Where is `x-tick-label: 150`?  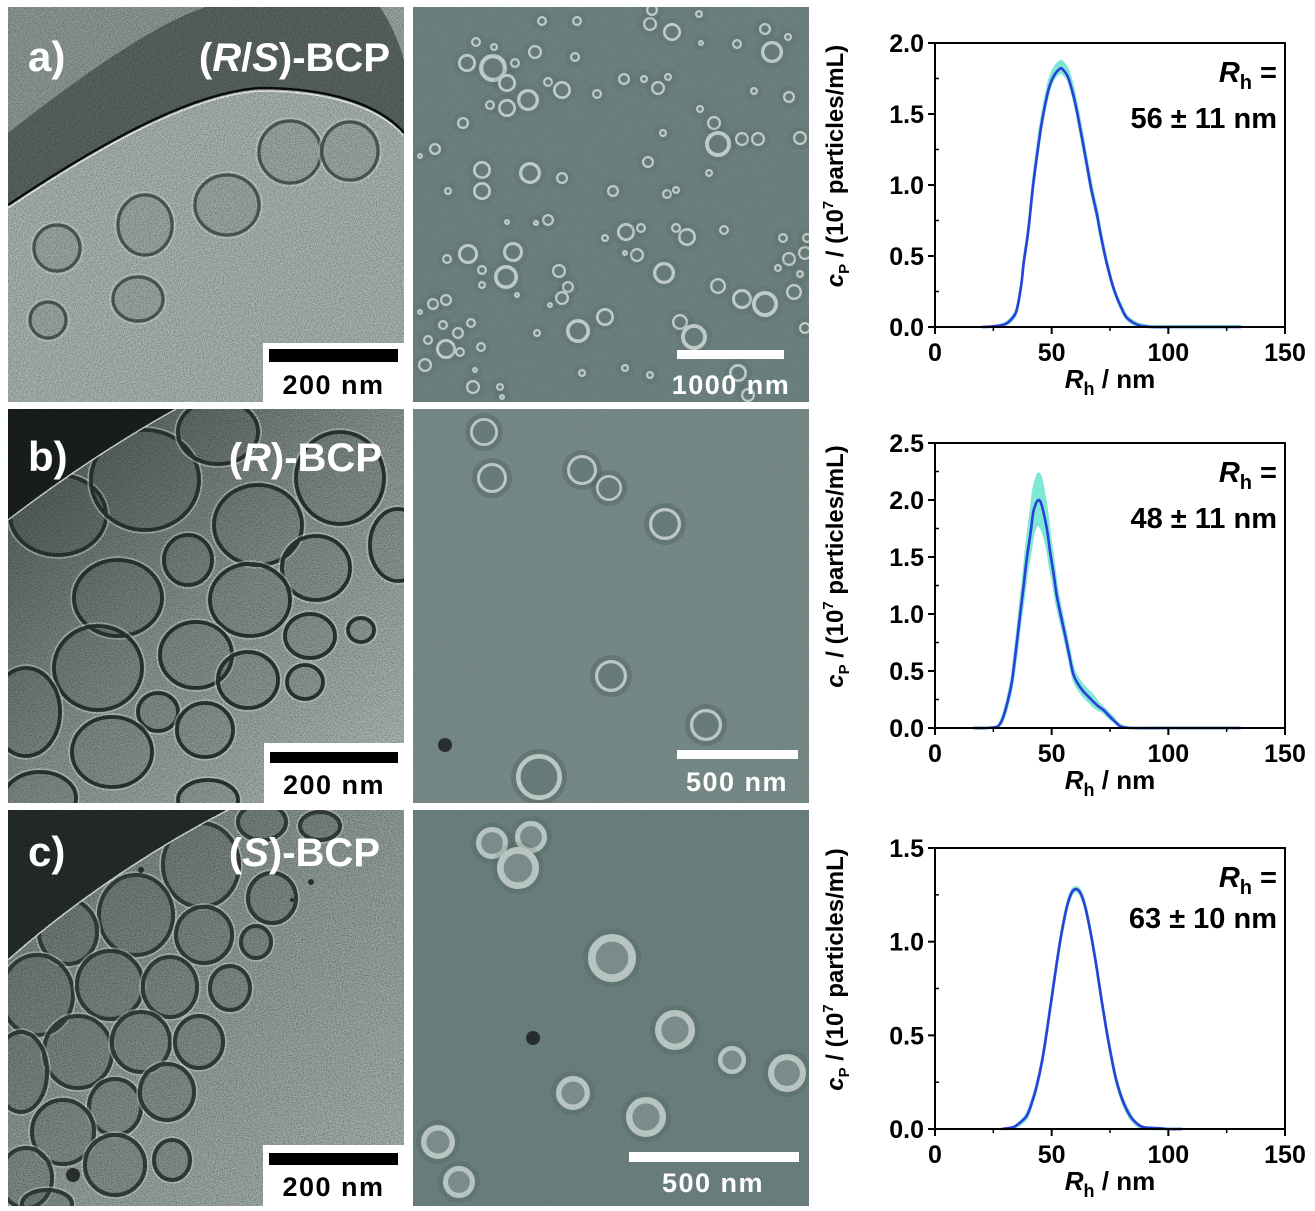
x-tick-label: 150 is located at coordinates (1285, 1155).